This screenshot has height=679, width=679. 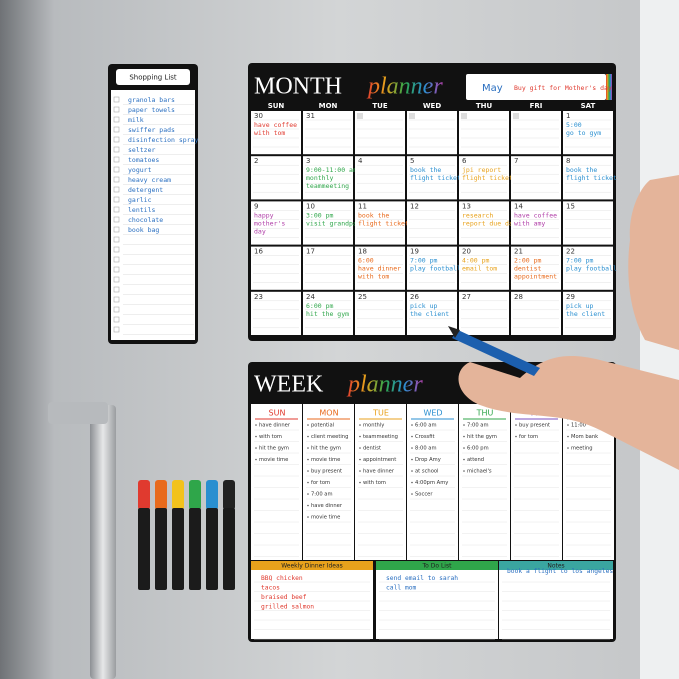 I want to click on entry: teammeeting, so click(x=327, y=186).